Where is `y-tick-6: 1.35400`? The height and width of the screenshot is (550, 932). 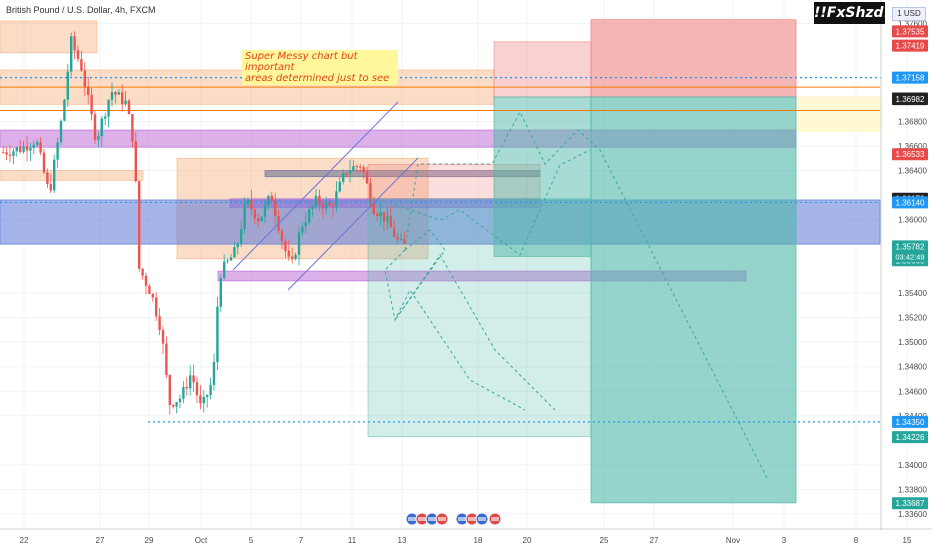
y-tick-6: 1.35400 is located at coordinates (912, 293).